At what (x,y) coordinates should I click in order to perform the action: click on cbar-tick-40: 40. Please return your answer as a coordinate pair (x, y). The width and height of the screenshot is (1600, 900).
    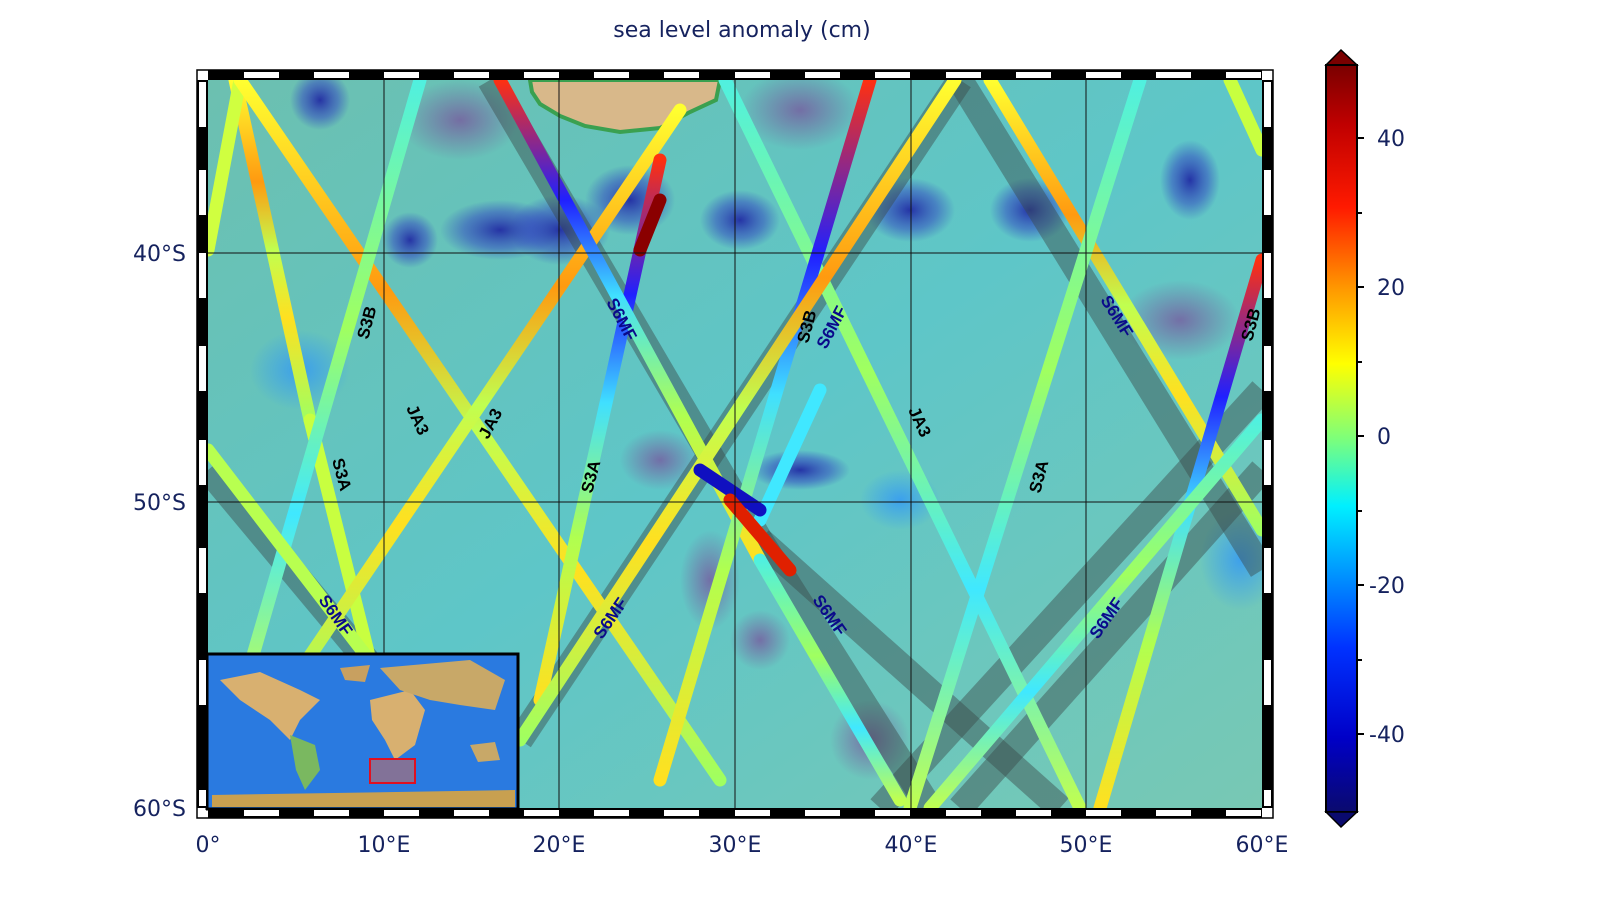
    Looking at the image, I should click on (1391, 139).